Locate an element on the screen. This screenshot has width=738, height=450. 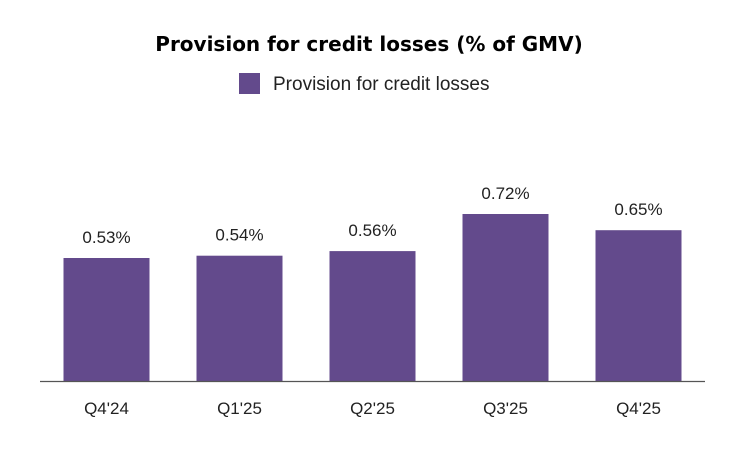
data-label-Q1'25: 0.54% is located at coordinates (239, 235).